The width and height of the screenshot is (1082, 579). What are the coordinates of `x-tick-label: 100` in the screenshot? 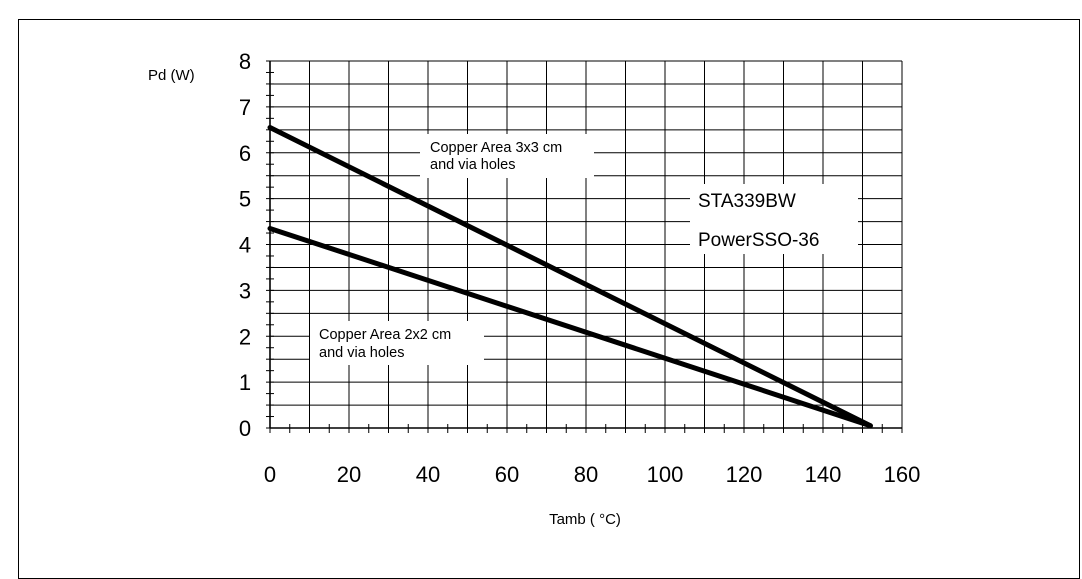 It's located at (665, 474).